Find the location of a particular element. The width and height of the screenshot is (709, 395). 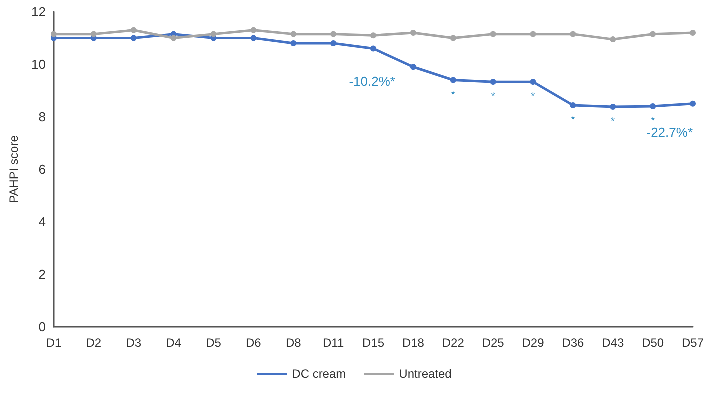

y-tick-label: 0 is located at coordinates (42, 327).